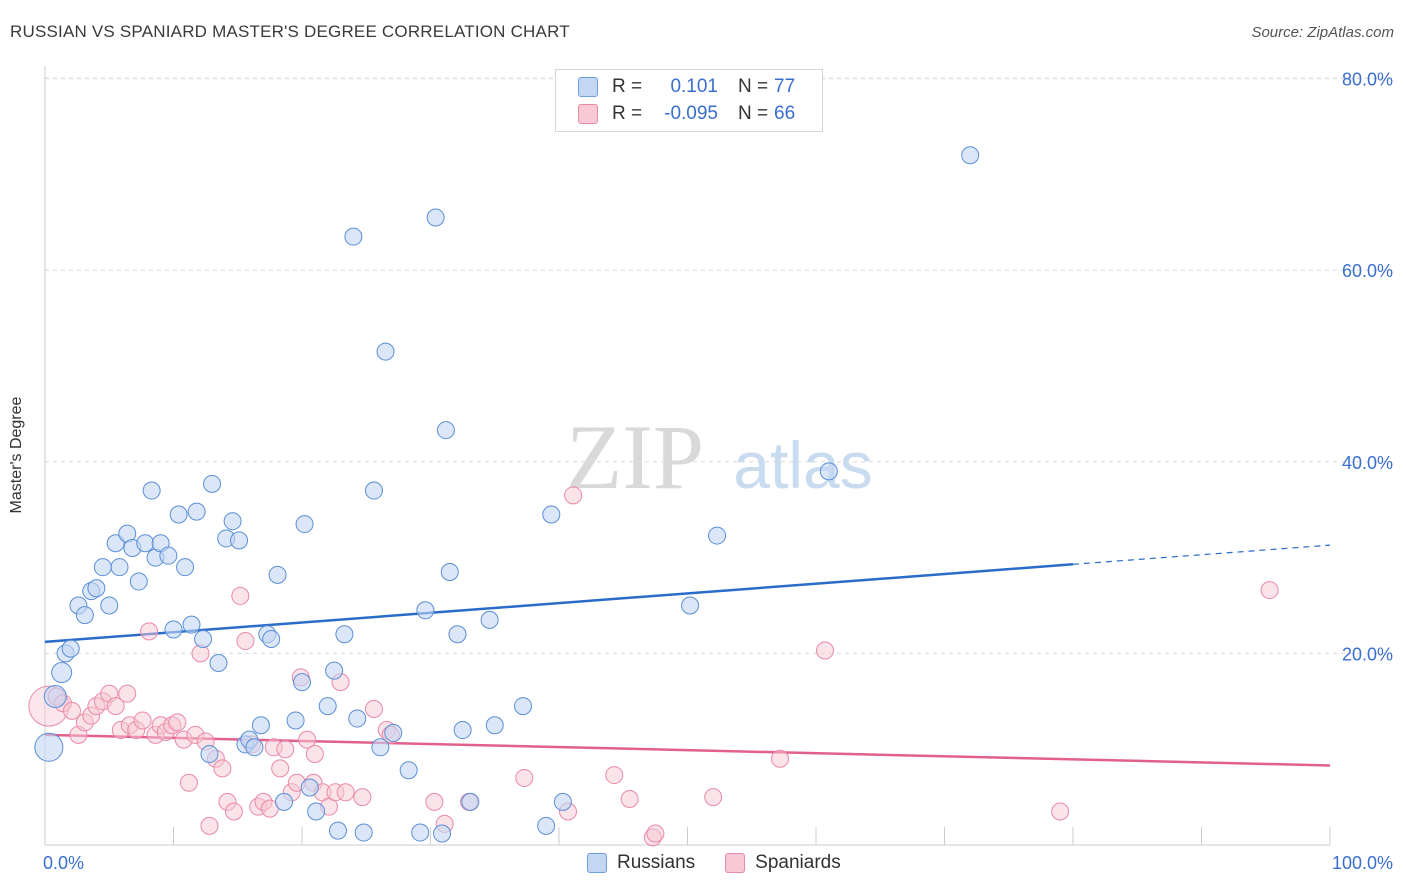 Image resolution: width=1406 pixels, height=892 pixels. I want to click on n-label: N =, so click(753, 86).